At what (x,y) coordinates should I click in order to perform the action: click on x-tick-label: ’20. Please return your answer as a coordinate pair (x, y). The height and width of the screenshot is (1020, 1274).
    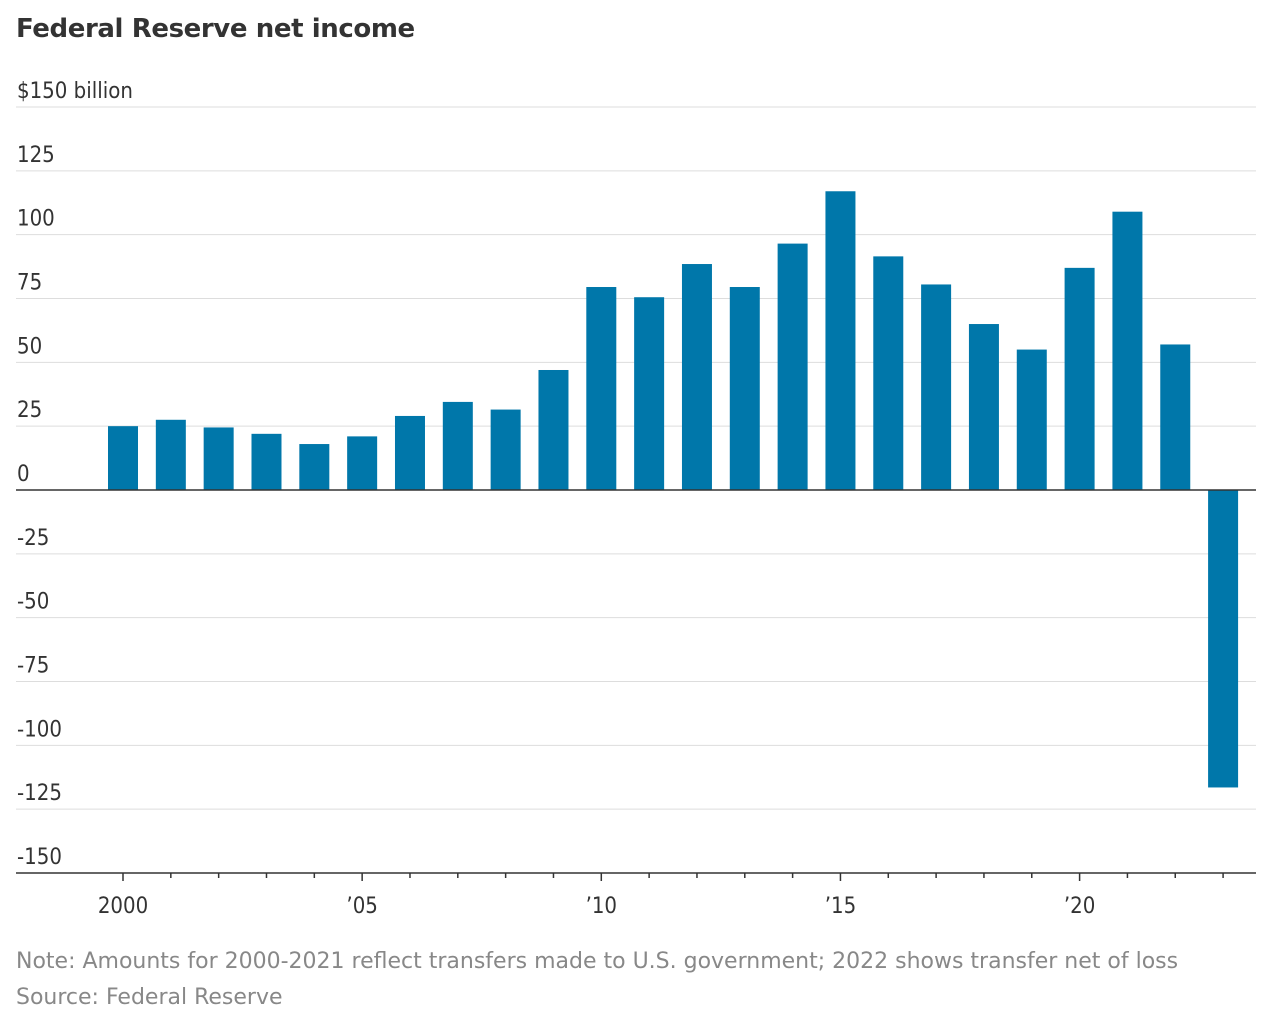
    Looking at the image, I should click on (1079, 906).